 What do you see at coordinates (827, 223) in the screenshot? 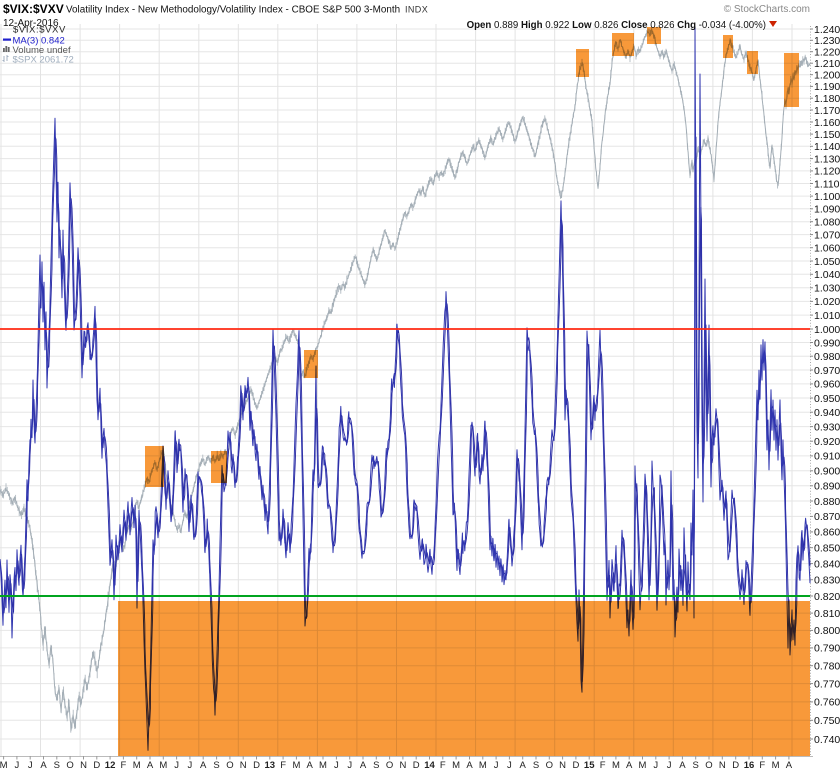
I see `svg-text: 1.080` at bounding box center [827, 223].